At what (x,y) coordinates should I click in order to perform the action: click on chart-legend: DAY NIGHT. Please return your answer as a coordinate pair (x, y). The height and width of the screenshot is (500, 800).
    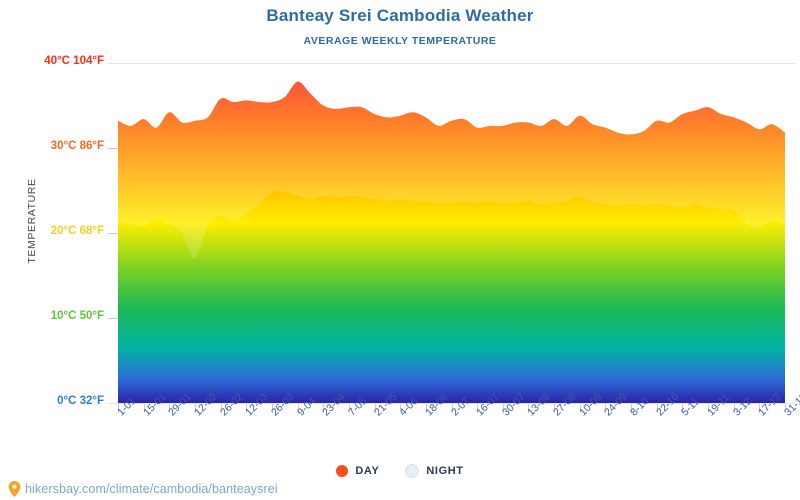
    Looking at the image, I should click on (400, 471).